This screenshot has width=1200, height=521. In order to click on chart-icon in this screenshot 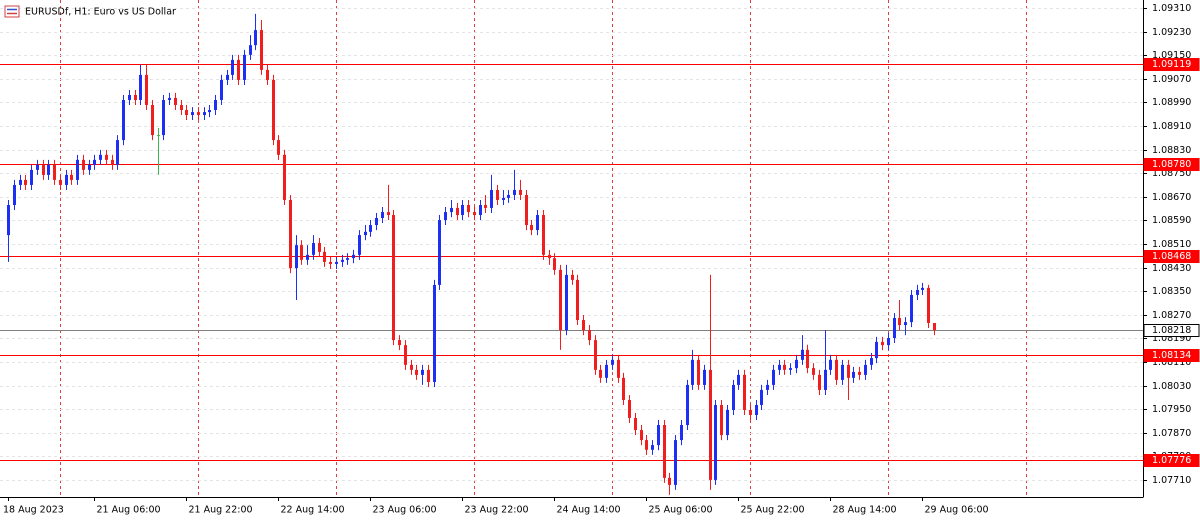, I will do `click(12, 11)`.